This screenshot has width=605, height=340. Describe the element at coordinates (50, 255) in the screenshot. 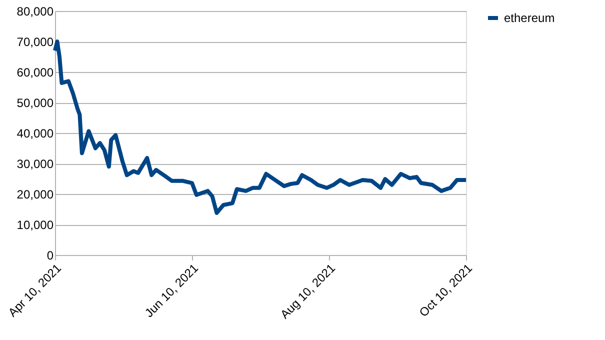

I see `y-tick-label: 0` at that location.